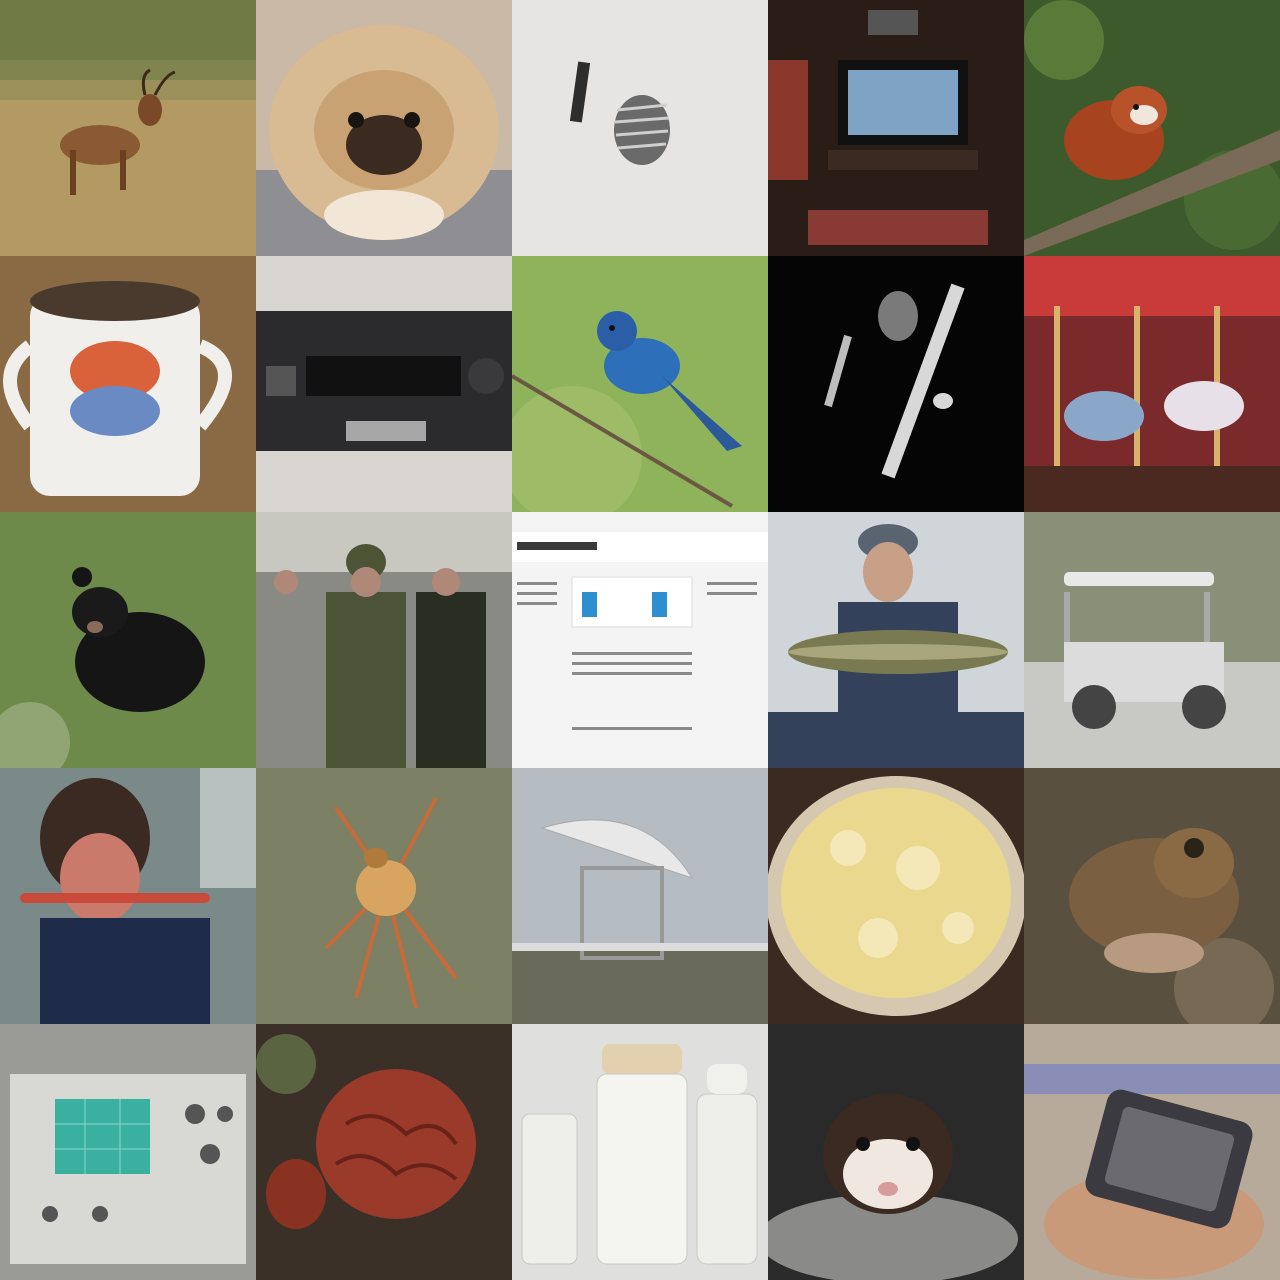  I want to click on man-with-fish-image, so click(896, 640).